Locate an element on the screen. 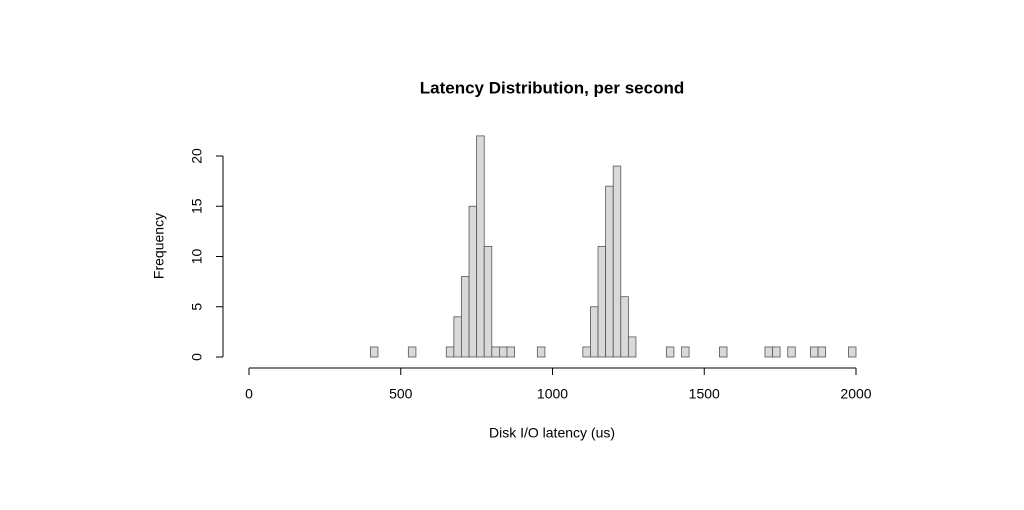 This screenshot has height=510, width=1024. y-tick-label: 5 is located at coordinates (197, 307).